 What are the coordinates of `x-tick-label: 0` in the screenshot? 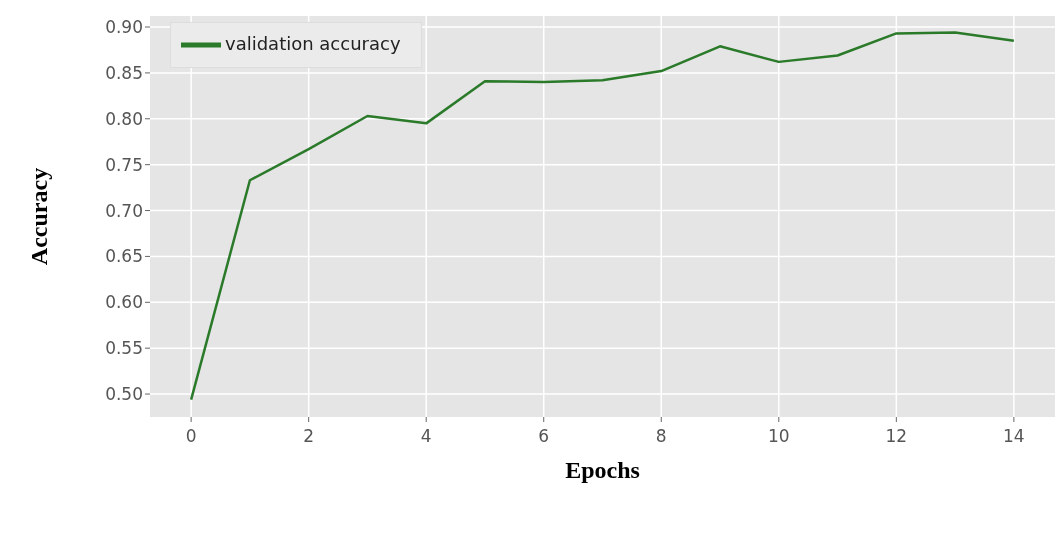 It's located at (191, 436).